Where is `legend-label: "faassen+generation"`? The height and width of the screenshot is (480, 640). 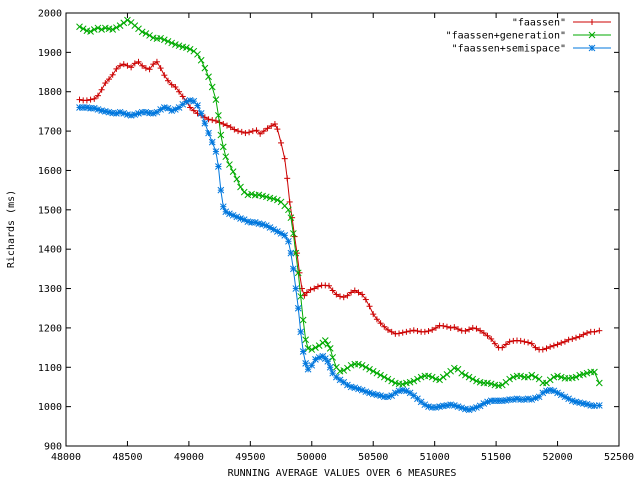 legend-label: "faassen+generation" is located at coordinates (506, 36).